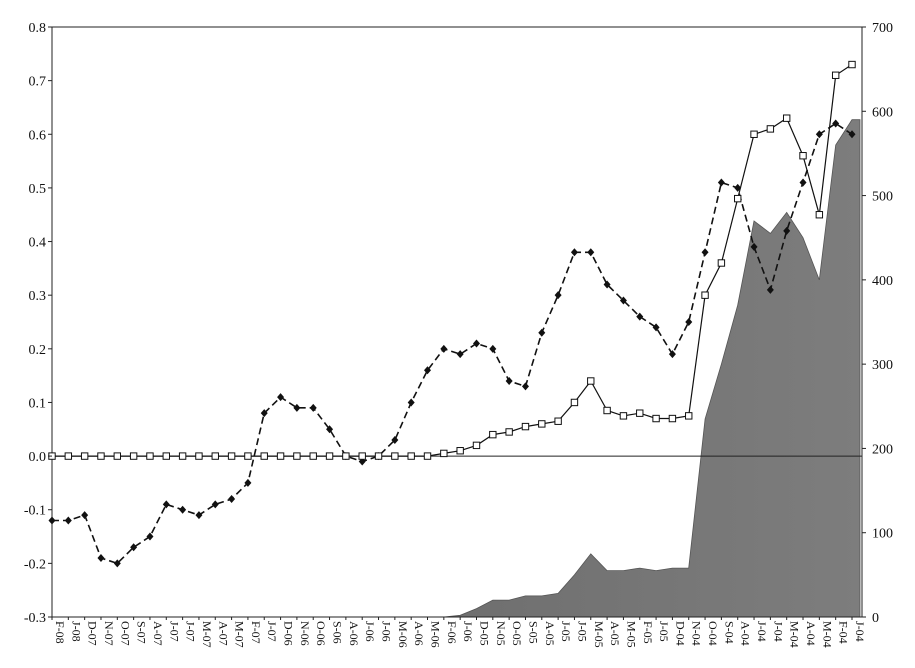 The image size is (915, 668). What do you see at coordinates (582, 631) in the screenshot?
I see `x-tick-label: J-05` at bounding box center [582, 631].